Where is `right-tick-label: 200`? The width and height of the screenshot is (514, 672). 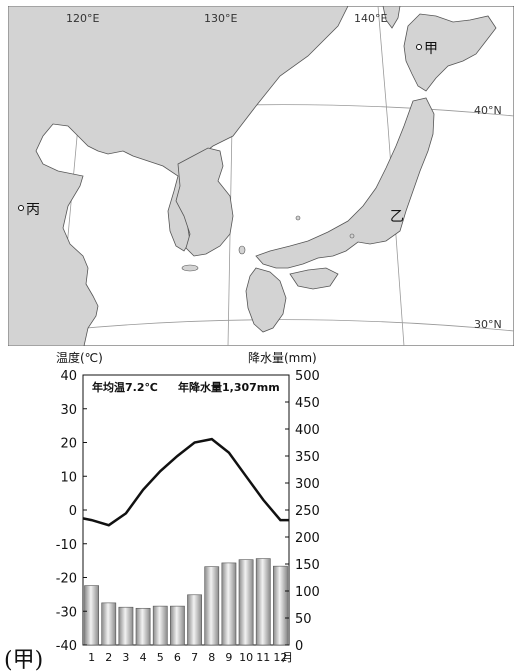
right-tick-label: 200 is located at coordinates (307, 538).